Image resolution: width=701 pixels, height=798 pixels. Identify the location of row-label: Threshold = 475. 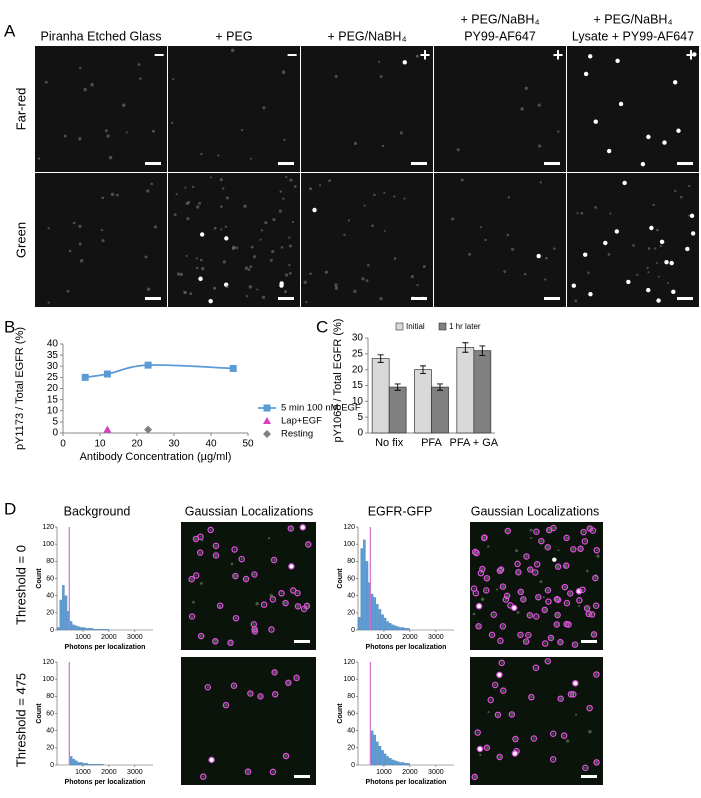
(20, 720).